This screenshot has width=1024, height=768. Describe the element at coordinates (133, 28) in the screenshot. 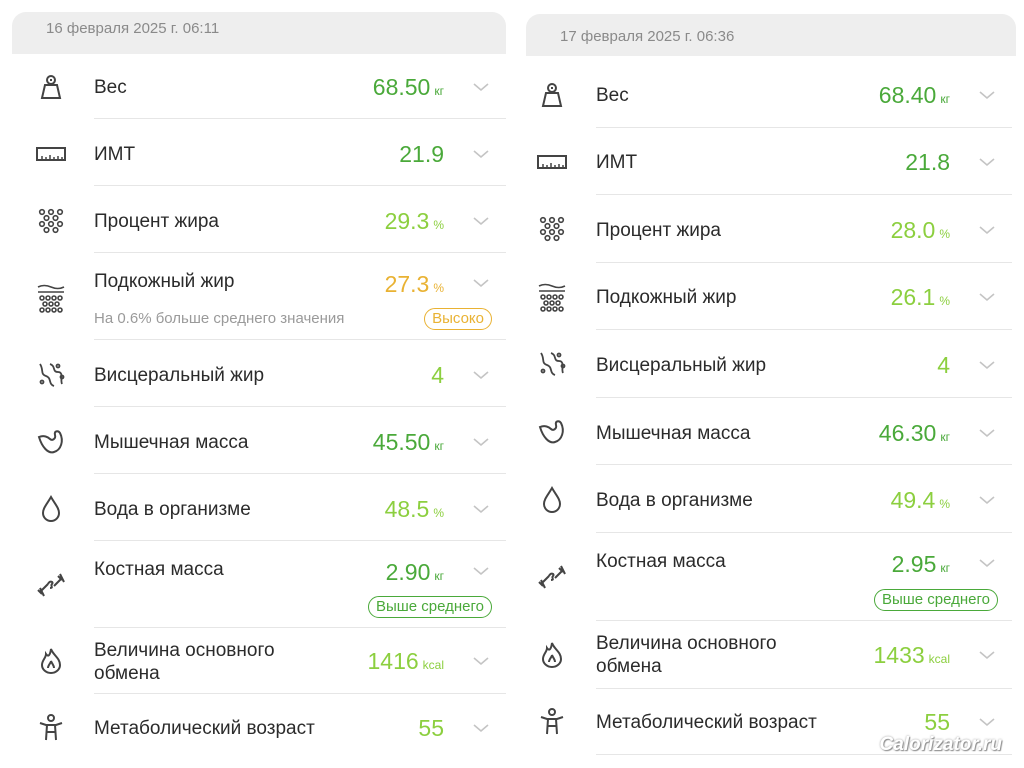

I see `date-label: 16 февраля 2025 г. 06:11` at that location.